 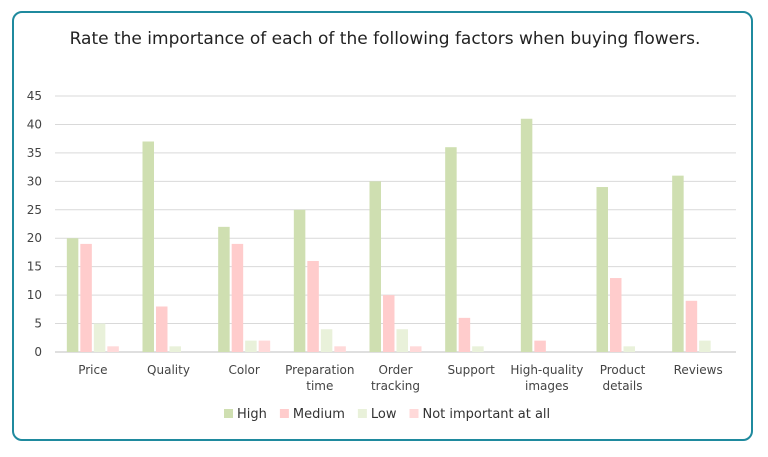 I want to click on x-category-label: Product, so click(x=623, y=370).